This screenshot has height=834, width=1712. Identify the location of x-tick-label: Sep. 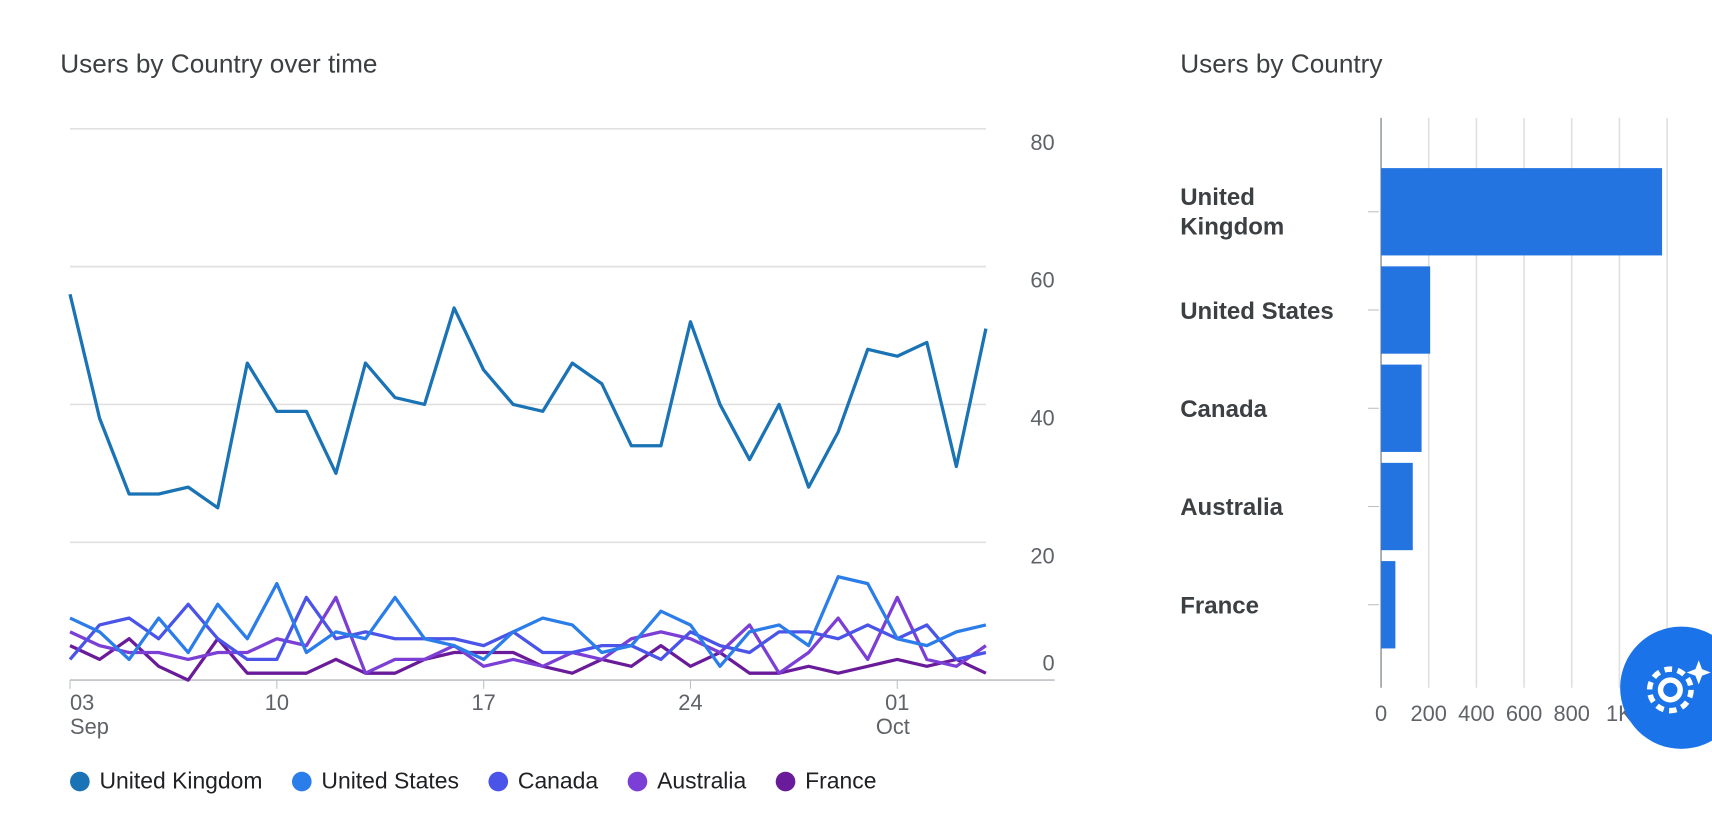
(89, 726).